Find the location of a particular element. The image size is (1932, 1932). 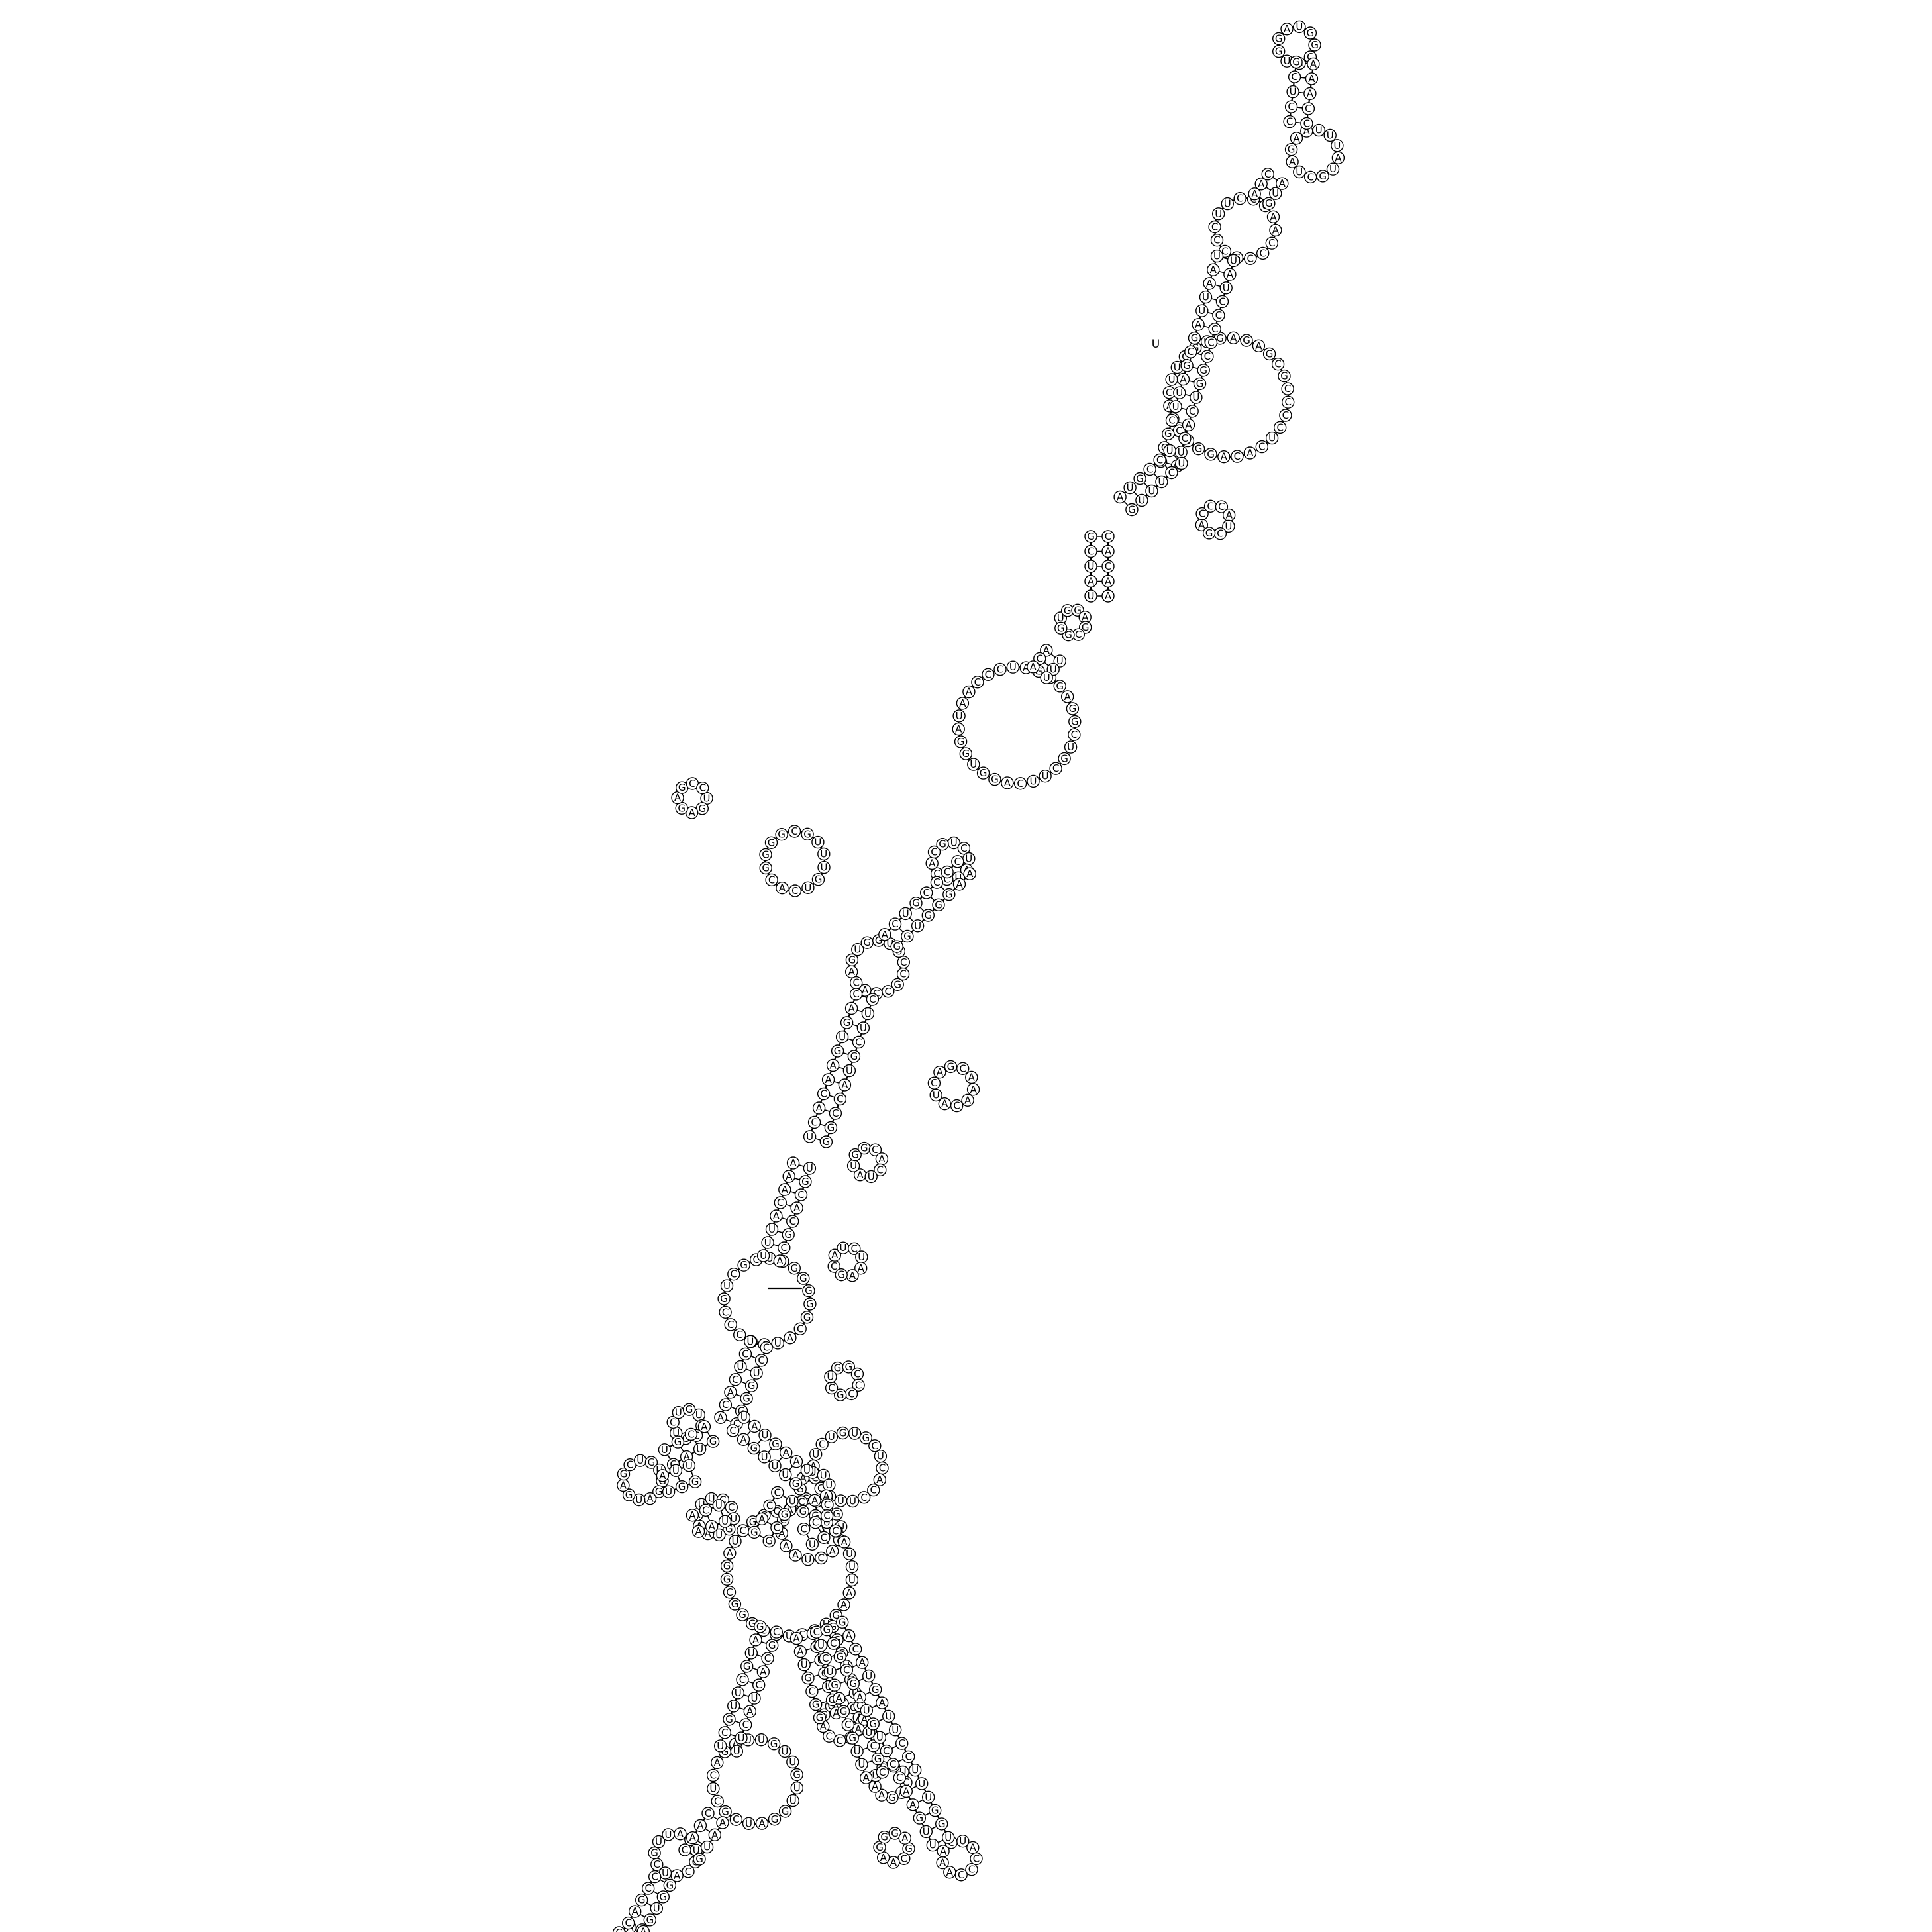

sequence-end-label: U is located at coordinates (1156, 344).